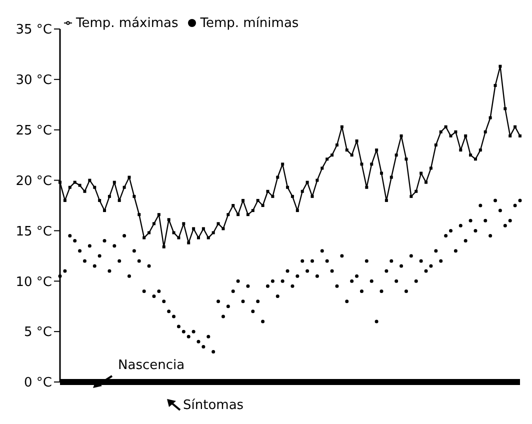 Image resolution: width=532 pixels, height=424 pixels. What do you see at coordinates (34, 80) in the screenshot?
I see `y-tick-label: 30 °C` at bounding box center [34, 80].